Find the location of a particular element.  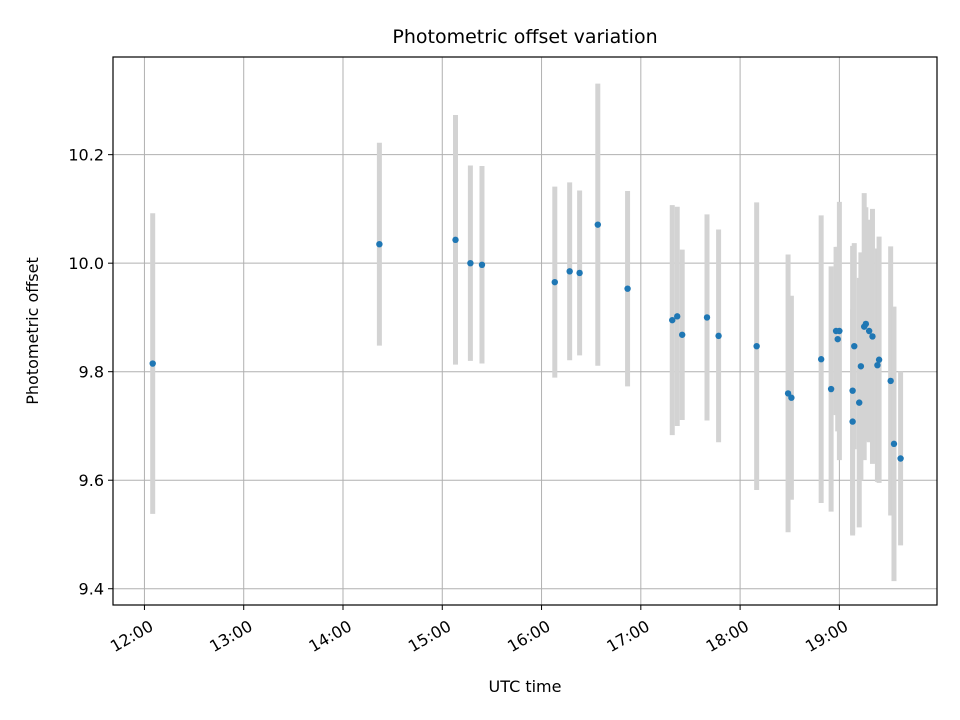

y-tick-label: 9.6 is located at coordinates (91, 480).